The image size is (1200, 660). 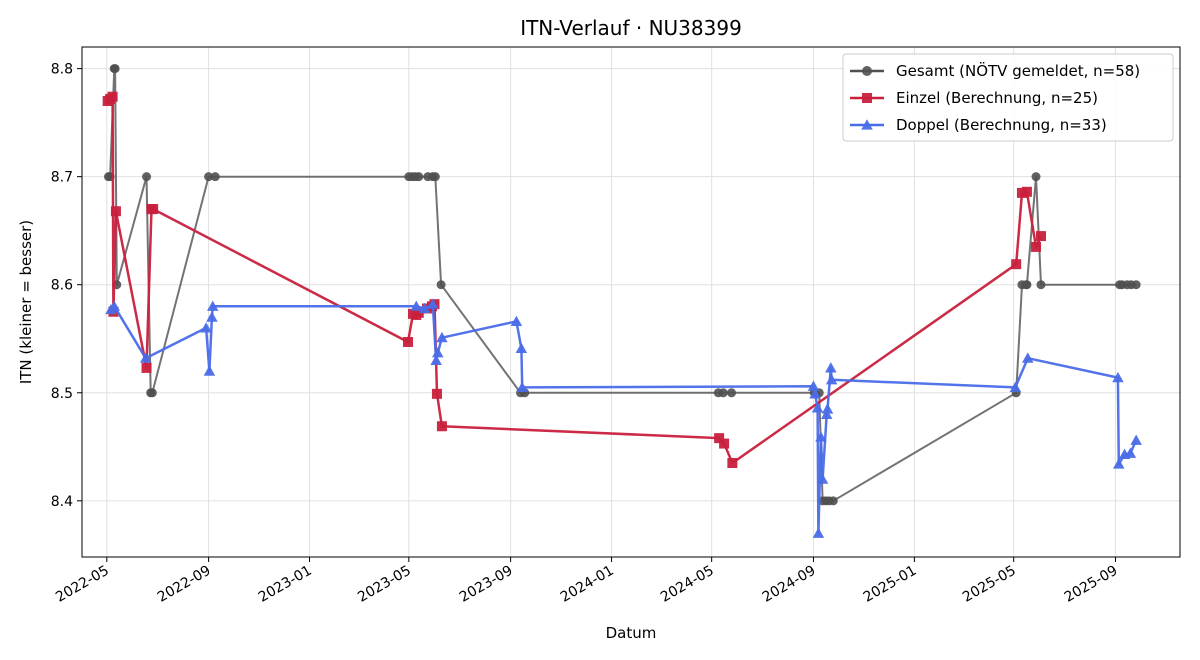 What do you see at coordinates (62, 286) in the screenshot?
I see `y-tick-label: 8.6` at bounding box center [62, 286].